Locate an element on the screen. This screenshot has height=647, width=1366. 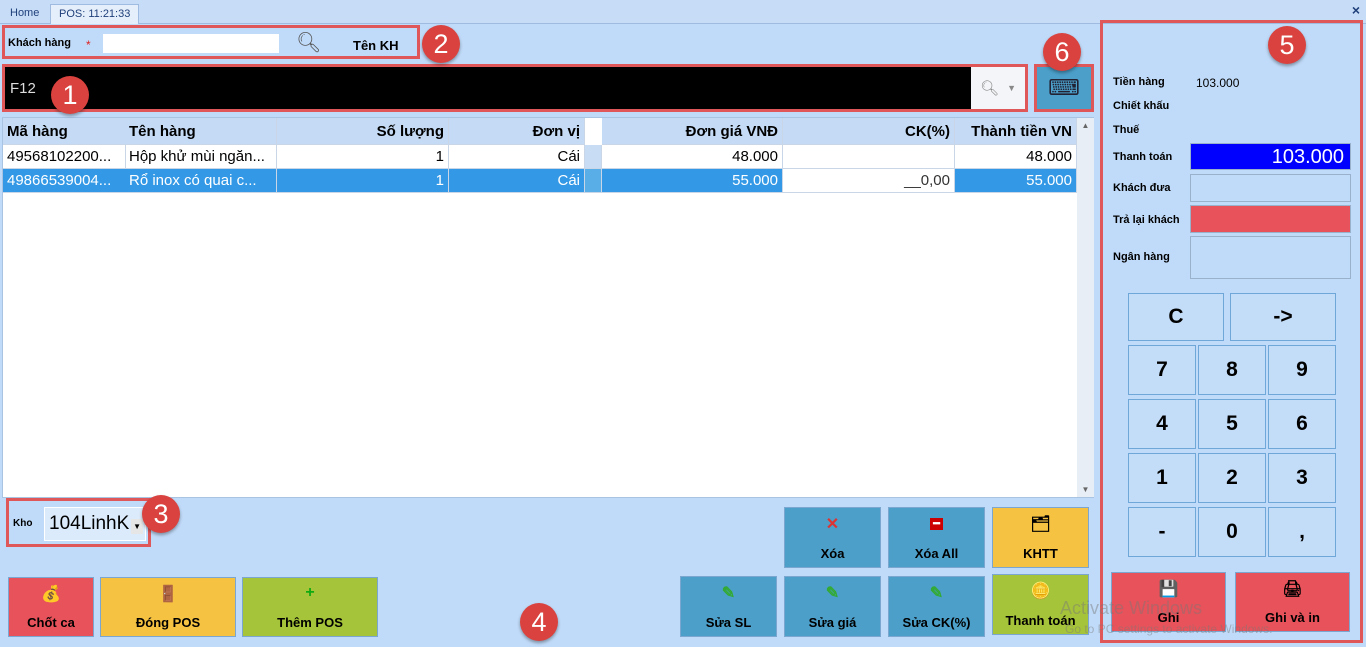
grid-cell-price: 48.000 is located at coordinates (692, 157).